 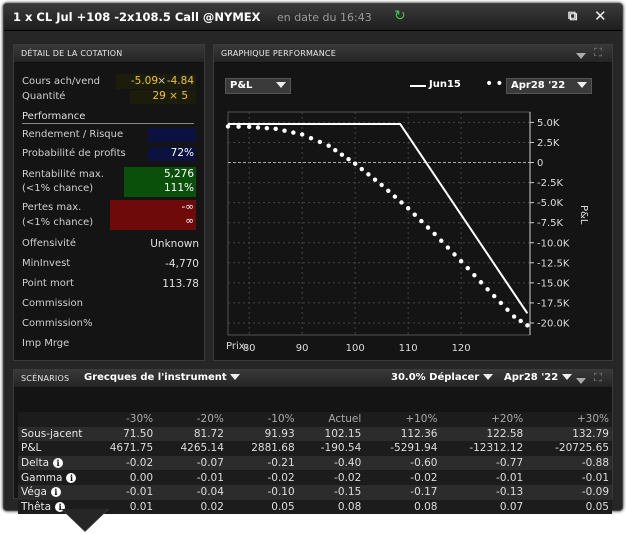 I want to click on scenario-date-select: Apr28 '22, so click(x=538, y=377).